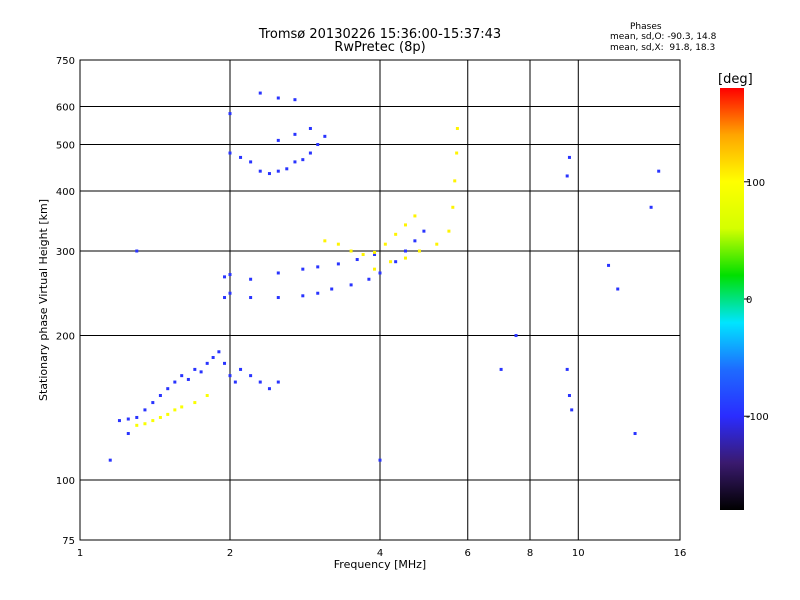  I want to click on x-tick-label: 2, so click(230, 553).